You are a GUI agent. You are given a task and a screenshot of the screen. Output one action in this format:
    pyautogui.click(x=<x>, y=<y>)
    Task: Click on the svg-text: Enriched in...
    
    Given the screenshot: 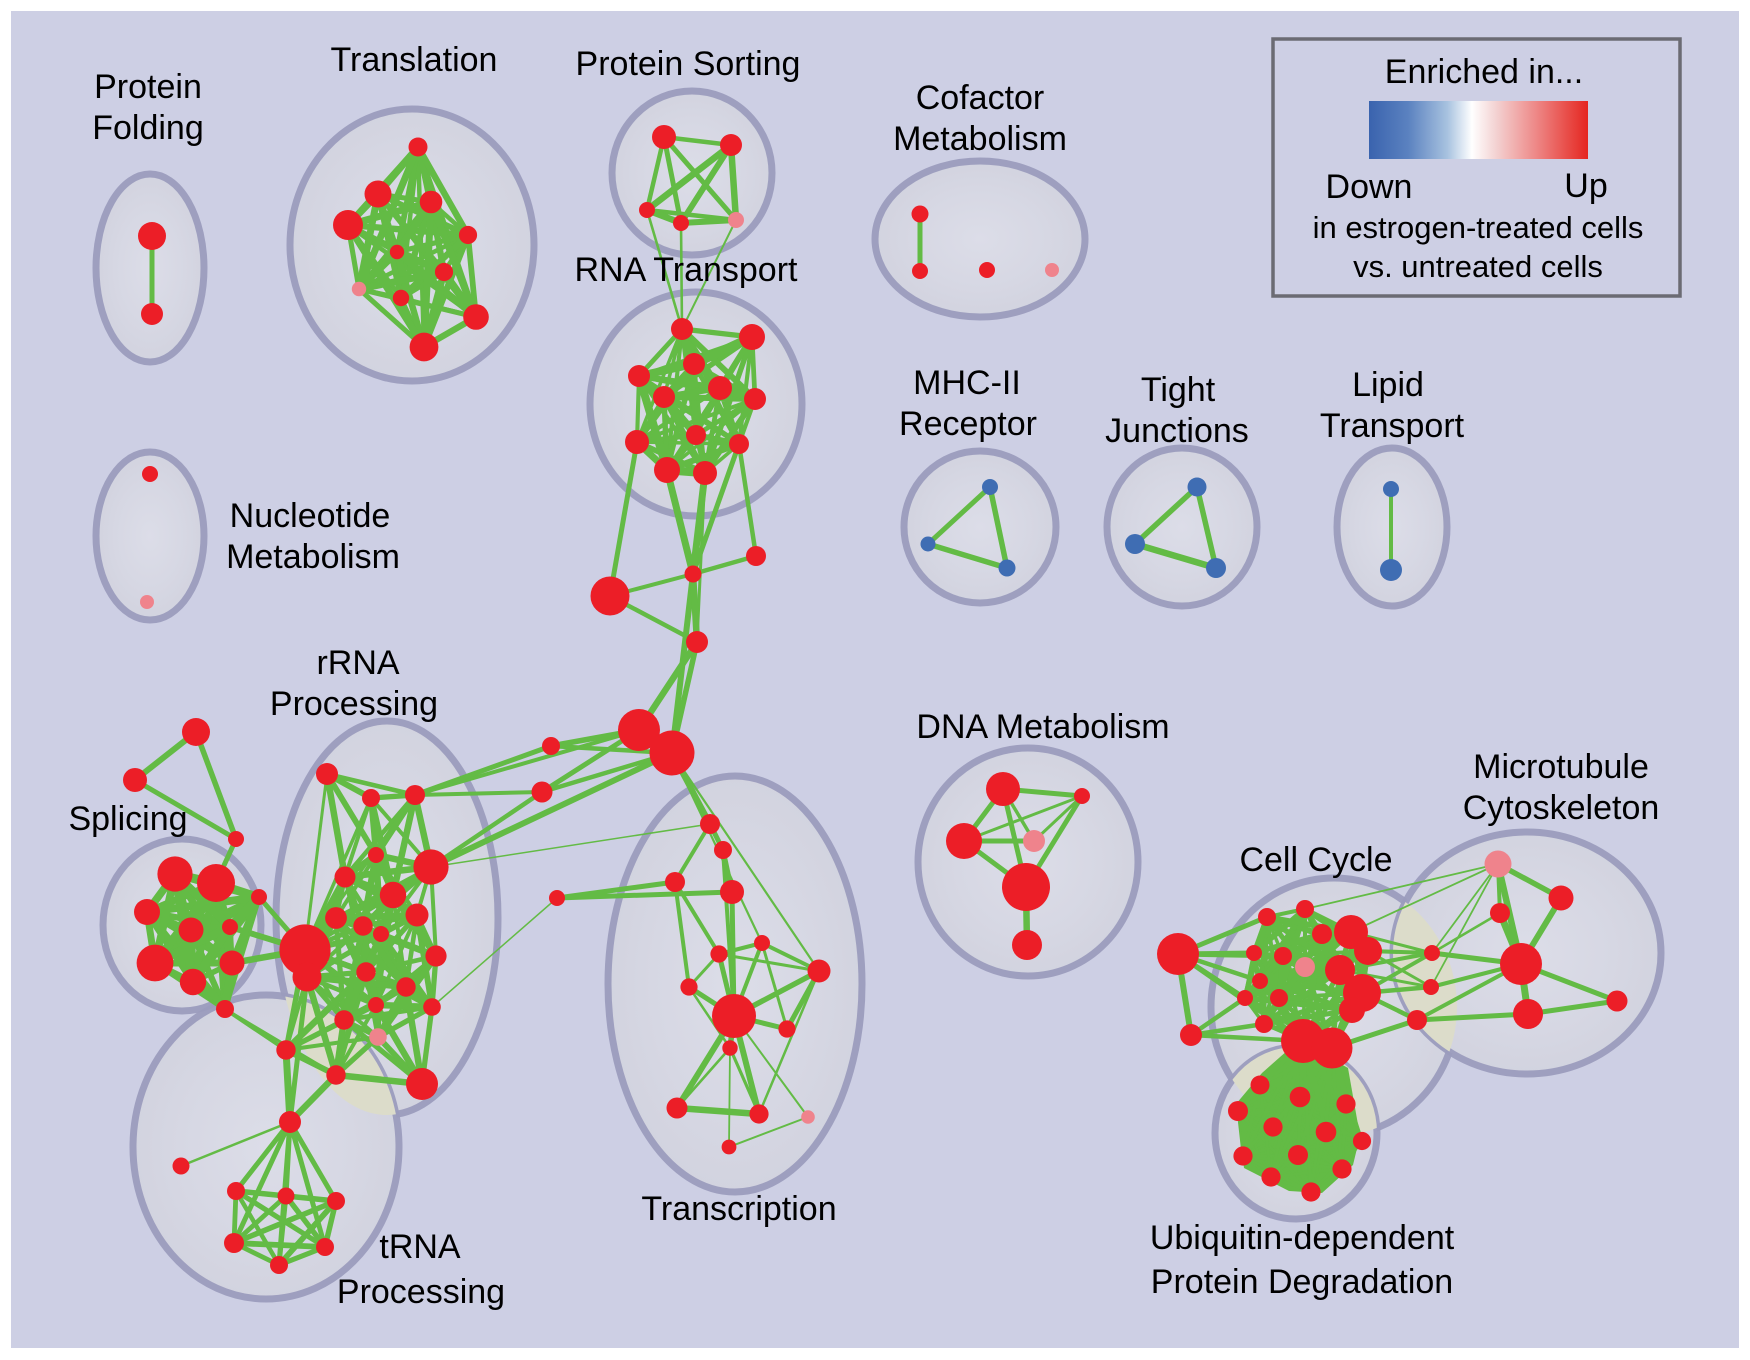 What is the action you would take?
    pyautogui.click(x=1484, y=72)
    